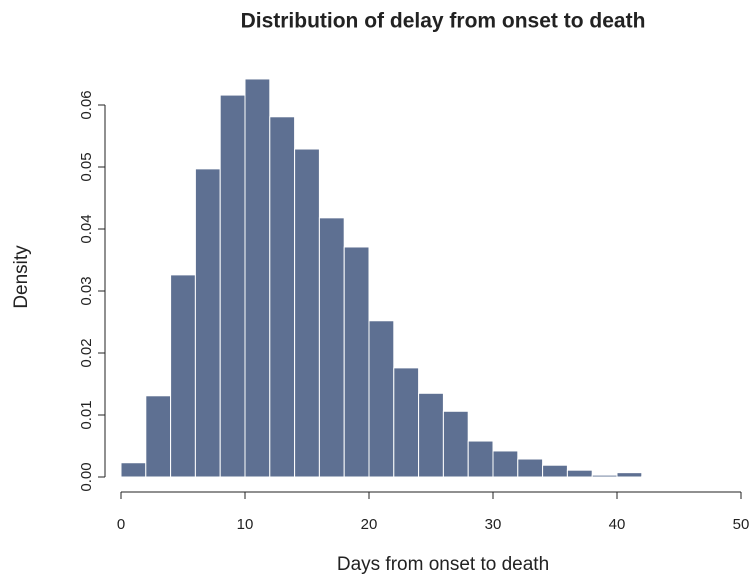 The width and height of the screenshot is (753, 578). I want to click on y-tick-label: 0.06, so click(86, 104).